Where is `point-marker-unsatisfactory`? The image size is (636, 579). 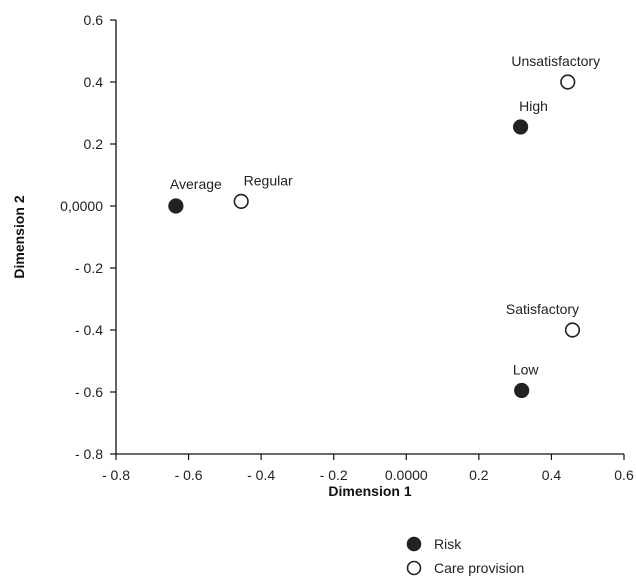
point-marker-unsatisfactory is located at coordinates (568, 82).